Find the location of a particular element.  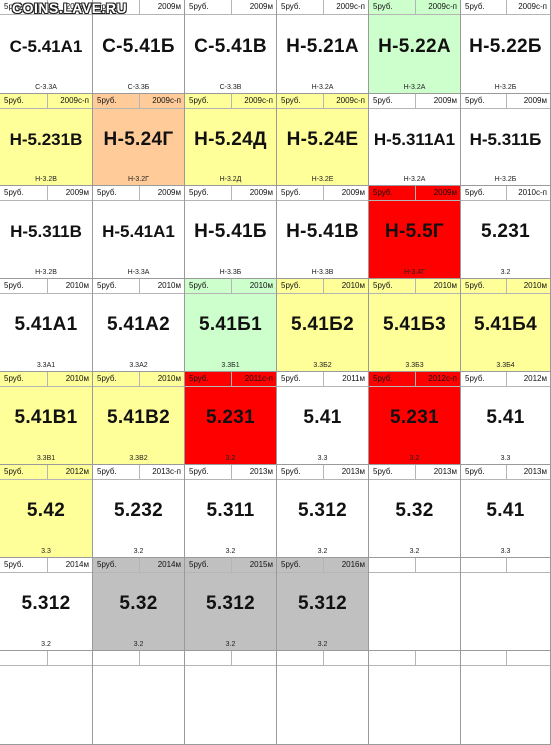

coin-cell-r6-c4: 5руб. 2013м 5.312 3.2 is located at coordinates (323, 511).